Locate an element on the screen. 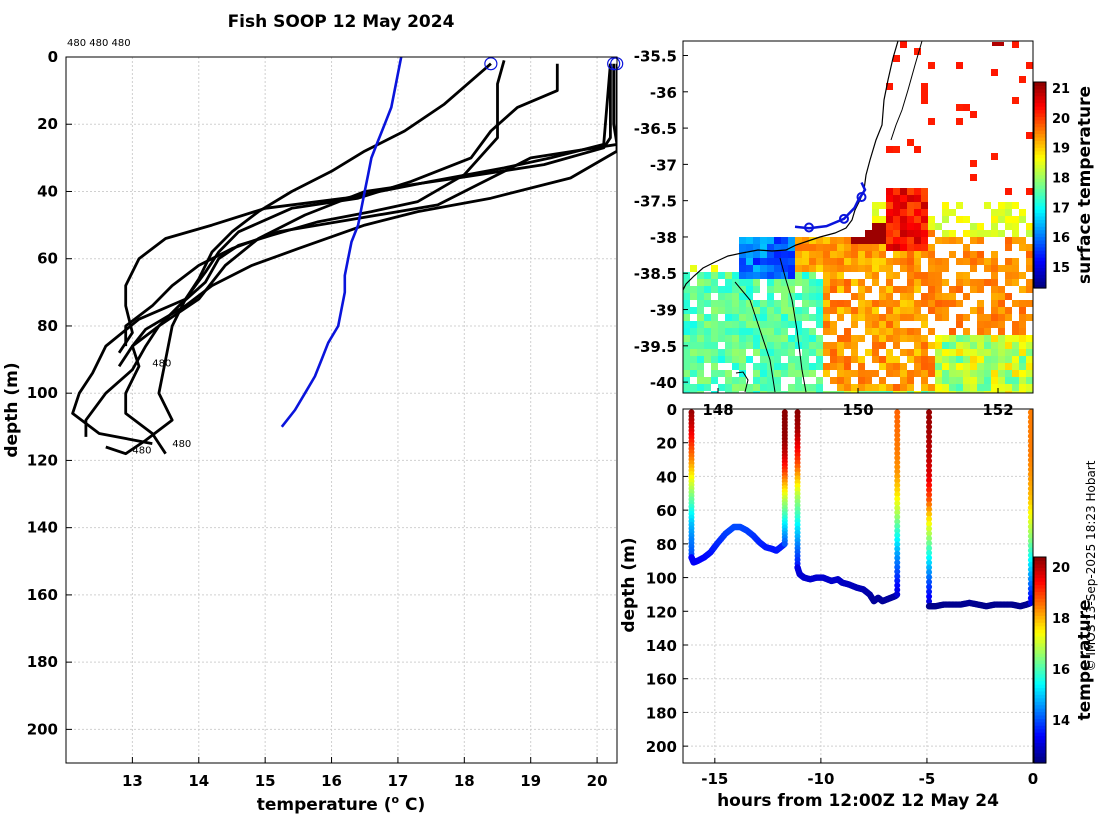 The image size is (1100, 820). map-y-tick-label: -35.5 is located at coordinates (655, 57).